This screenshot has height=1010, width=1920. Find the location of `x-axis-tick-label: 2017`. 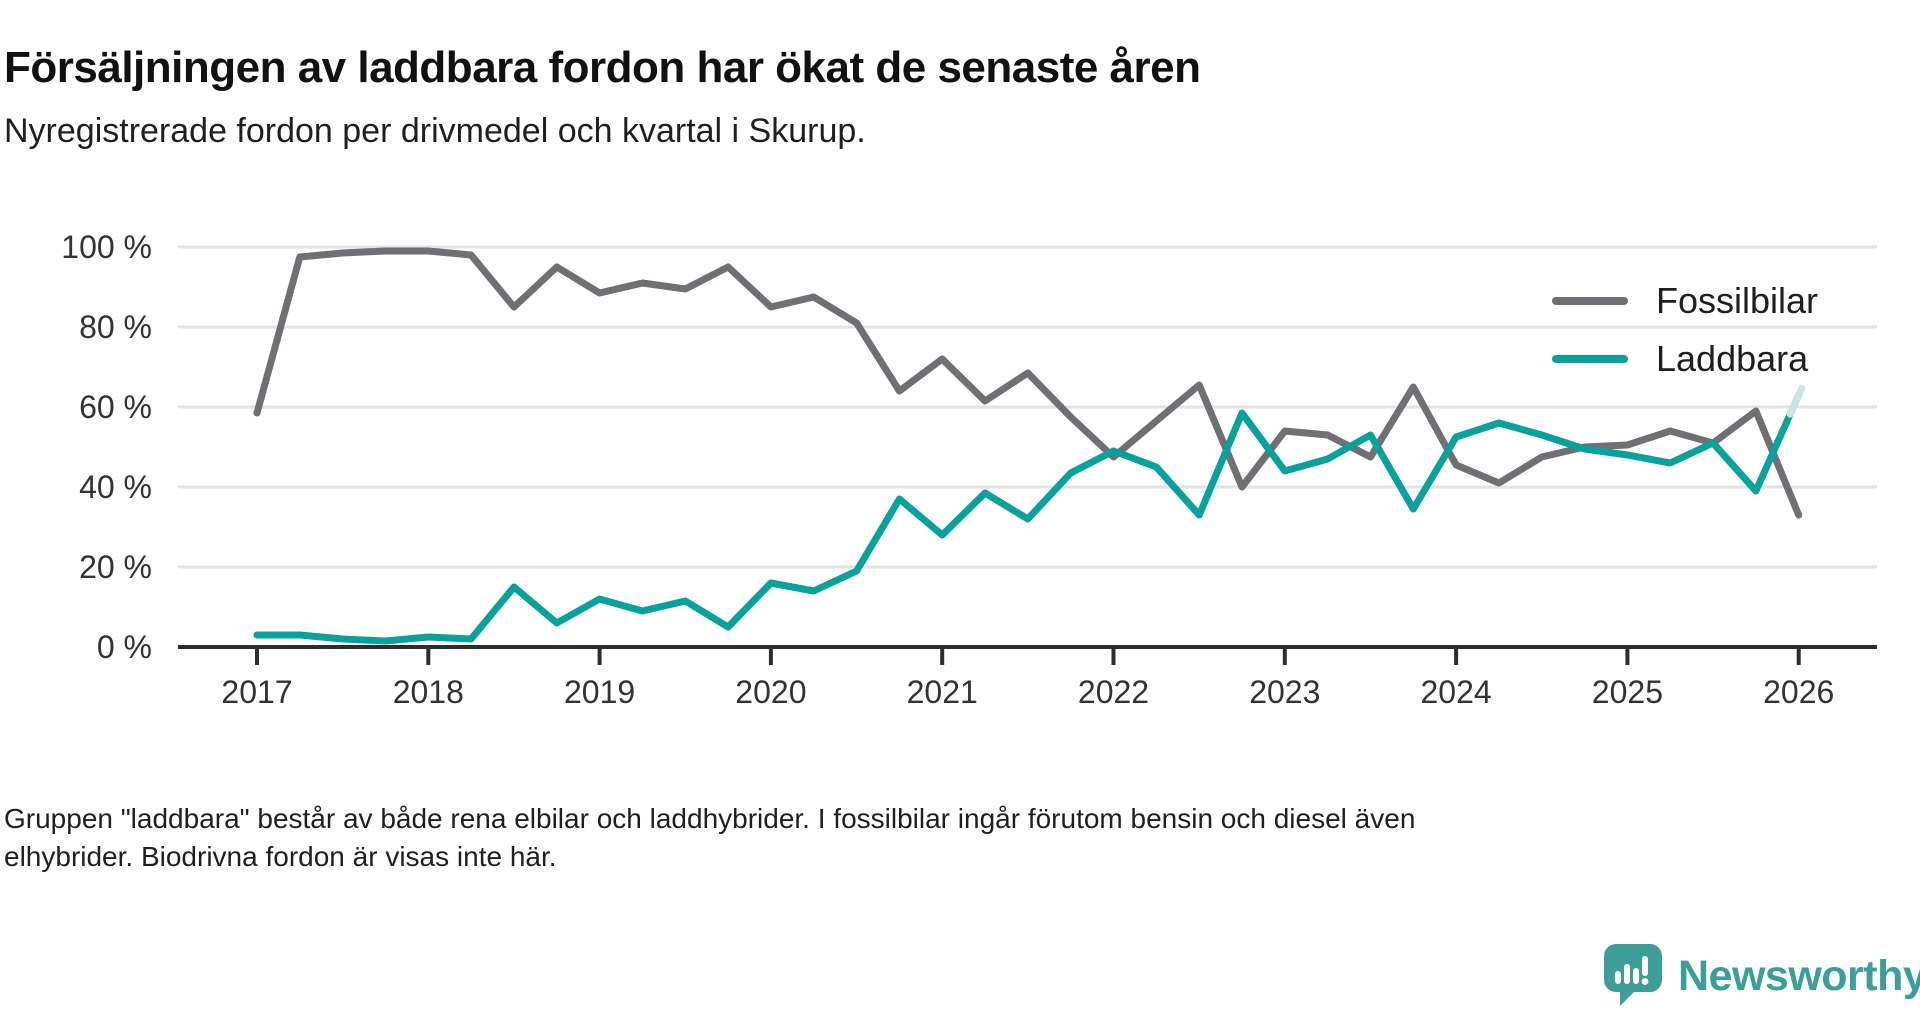

x-axis-tick-label: 2017 is located at coordinates (256, 692).